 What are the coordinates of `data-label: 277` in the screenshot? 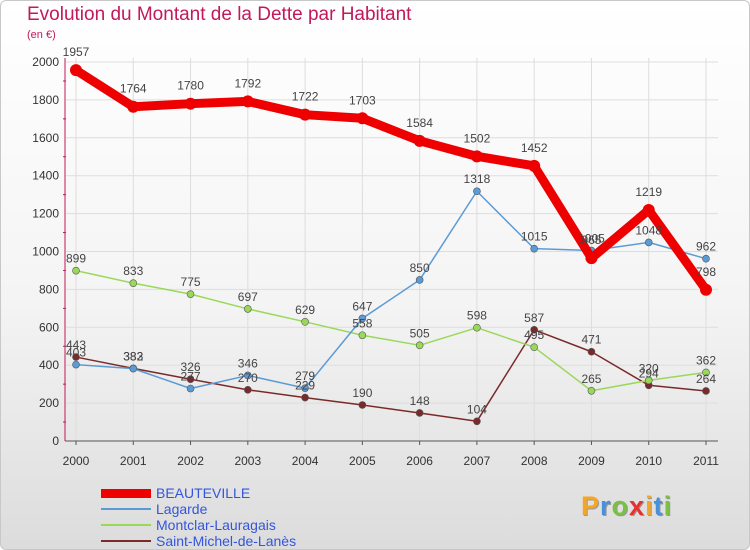 It's located at (191, 377).